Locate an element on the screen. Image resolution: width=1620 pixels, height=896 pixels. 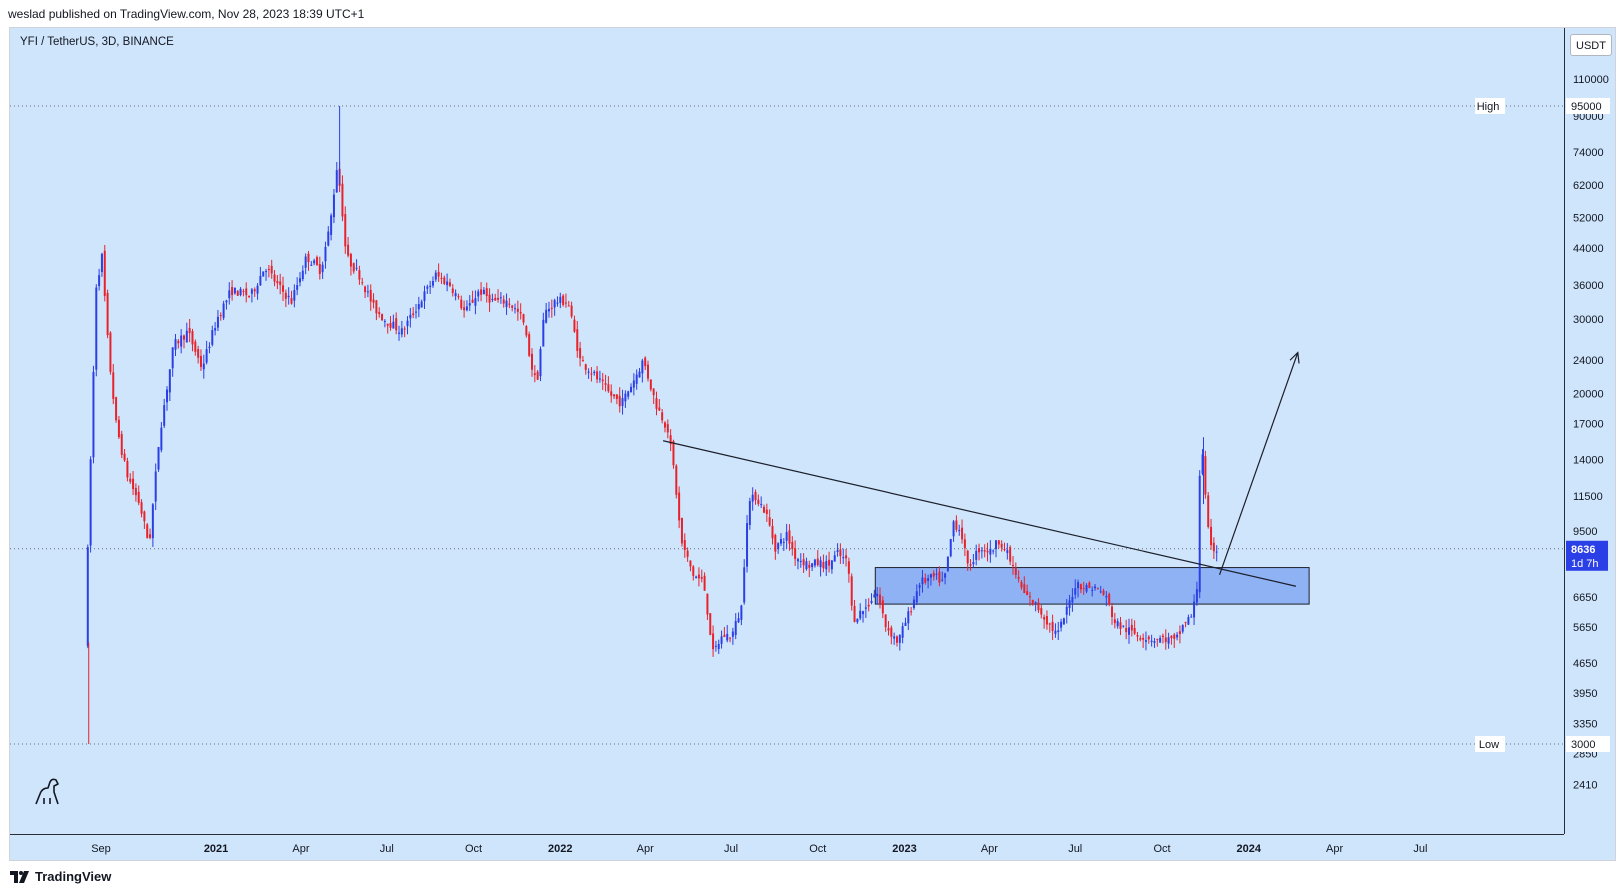
price-tick: 36000 is located at coordinates (1588, 286).